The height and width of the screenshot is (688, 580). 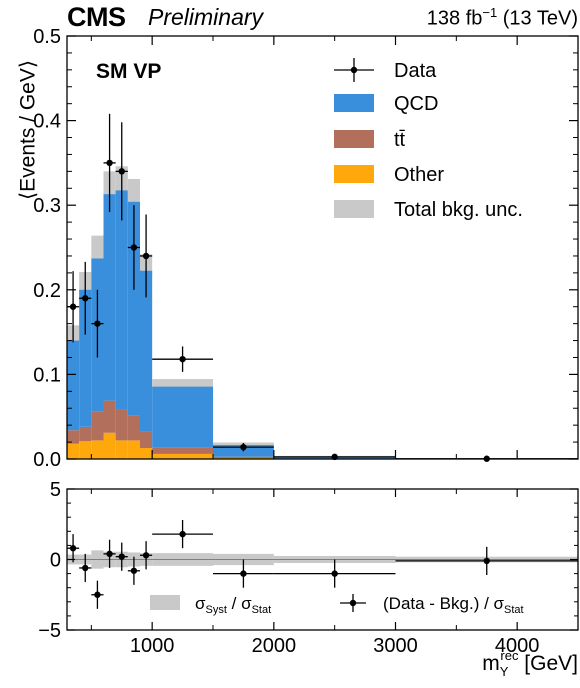 What do you see at coordinates (47, 460) in the screenshot?
I see `top-ytick-label-0: 0.0` at bounding box center [47, 460].